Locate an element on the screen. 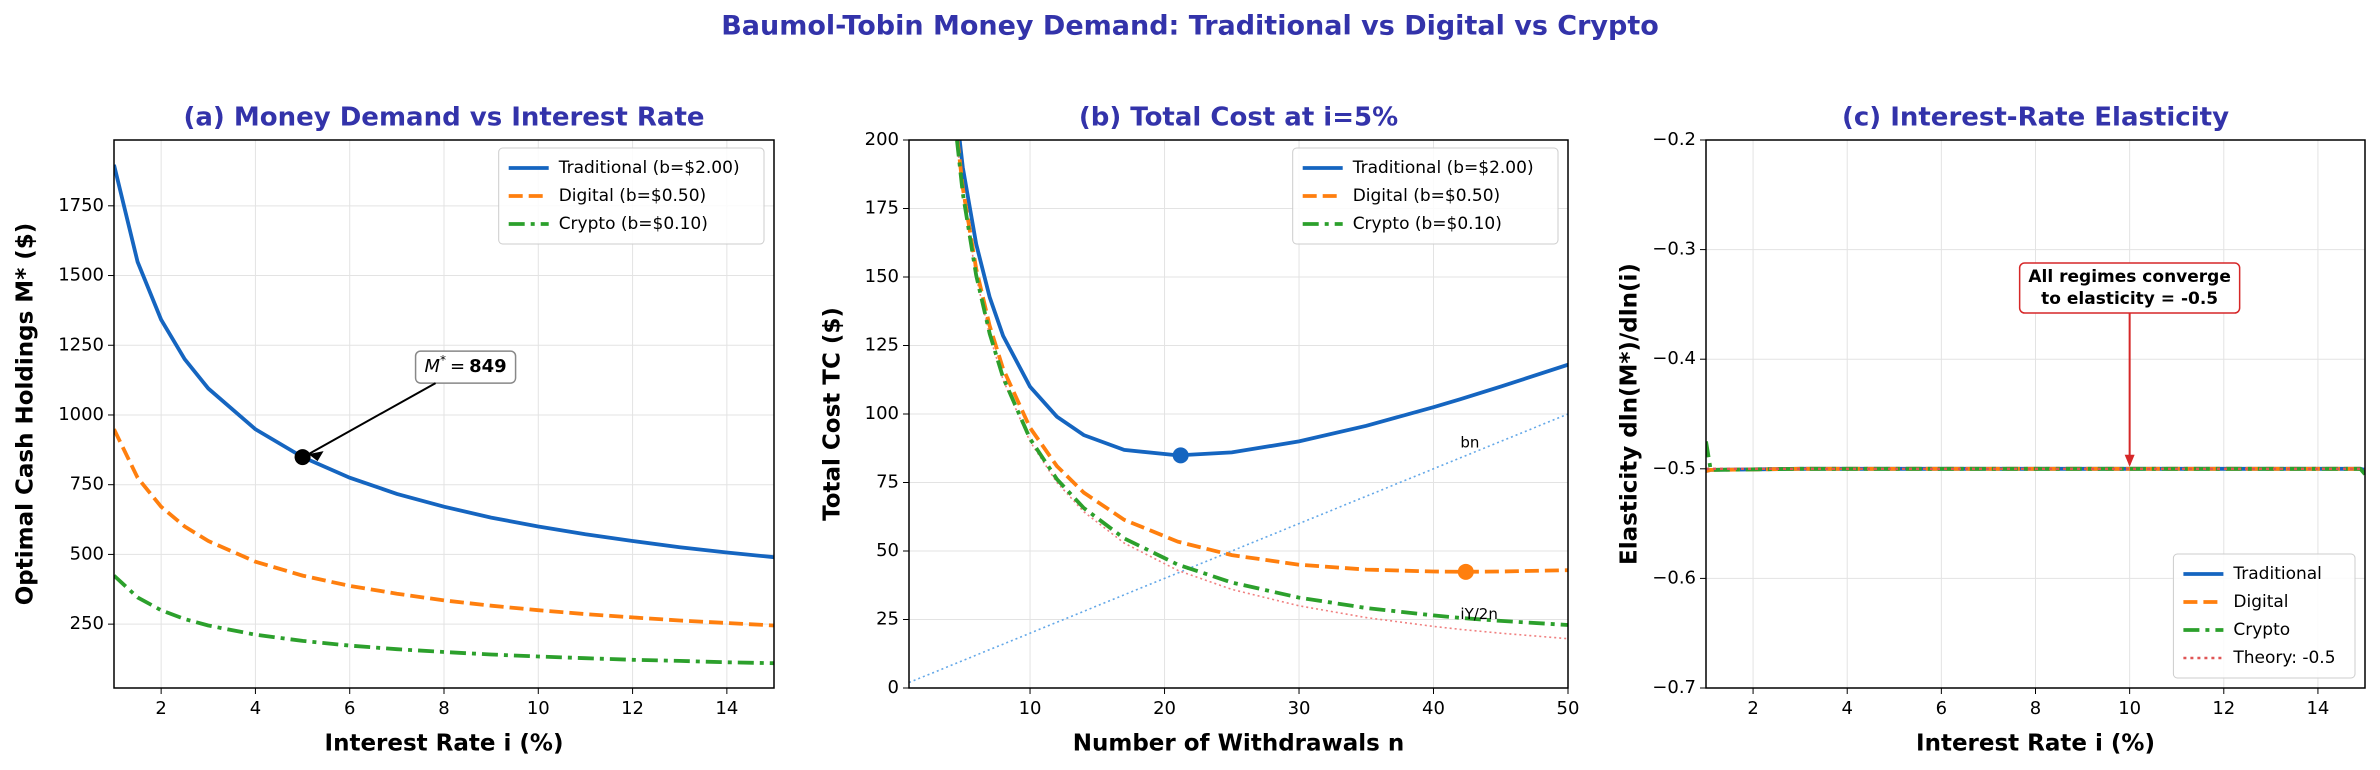  legend-label: Crypto is located at coordinates (2261, 630).